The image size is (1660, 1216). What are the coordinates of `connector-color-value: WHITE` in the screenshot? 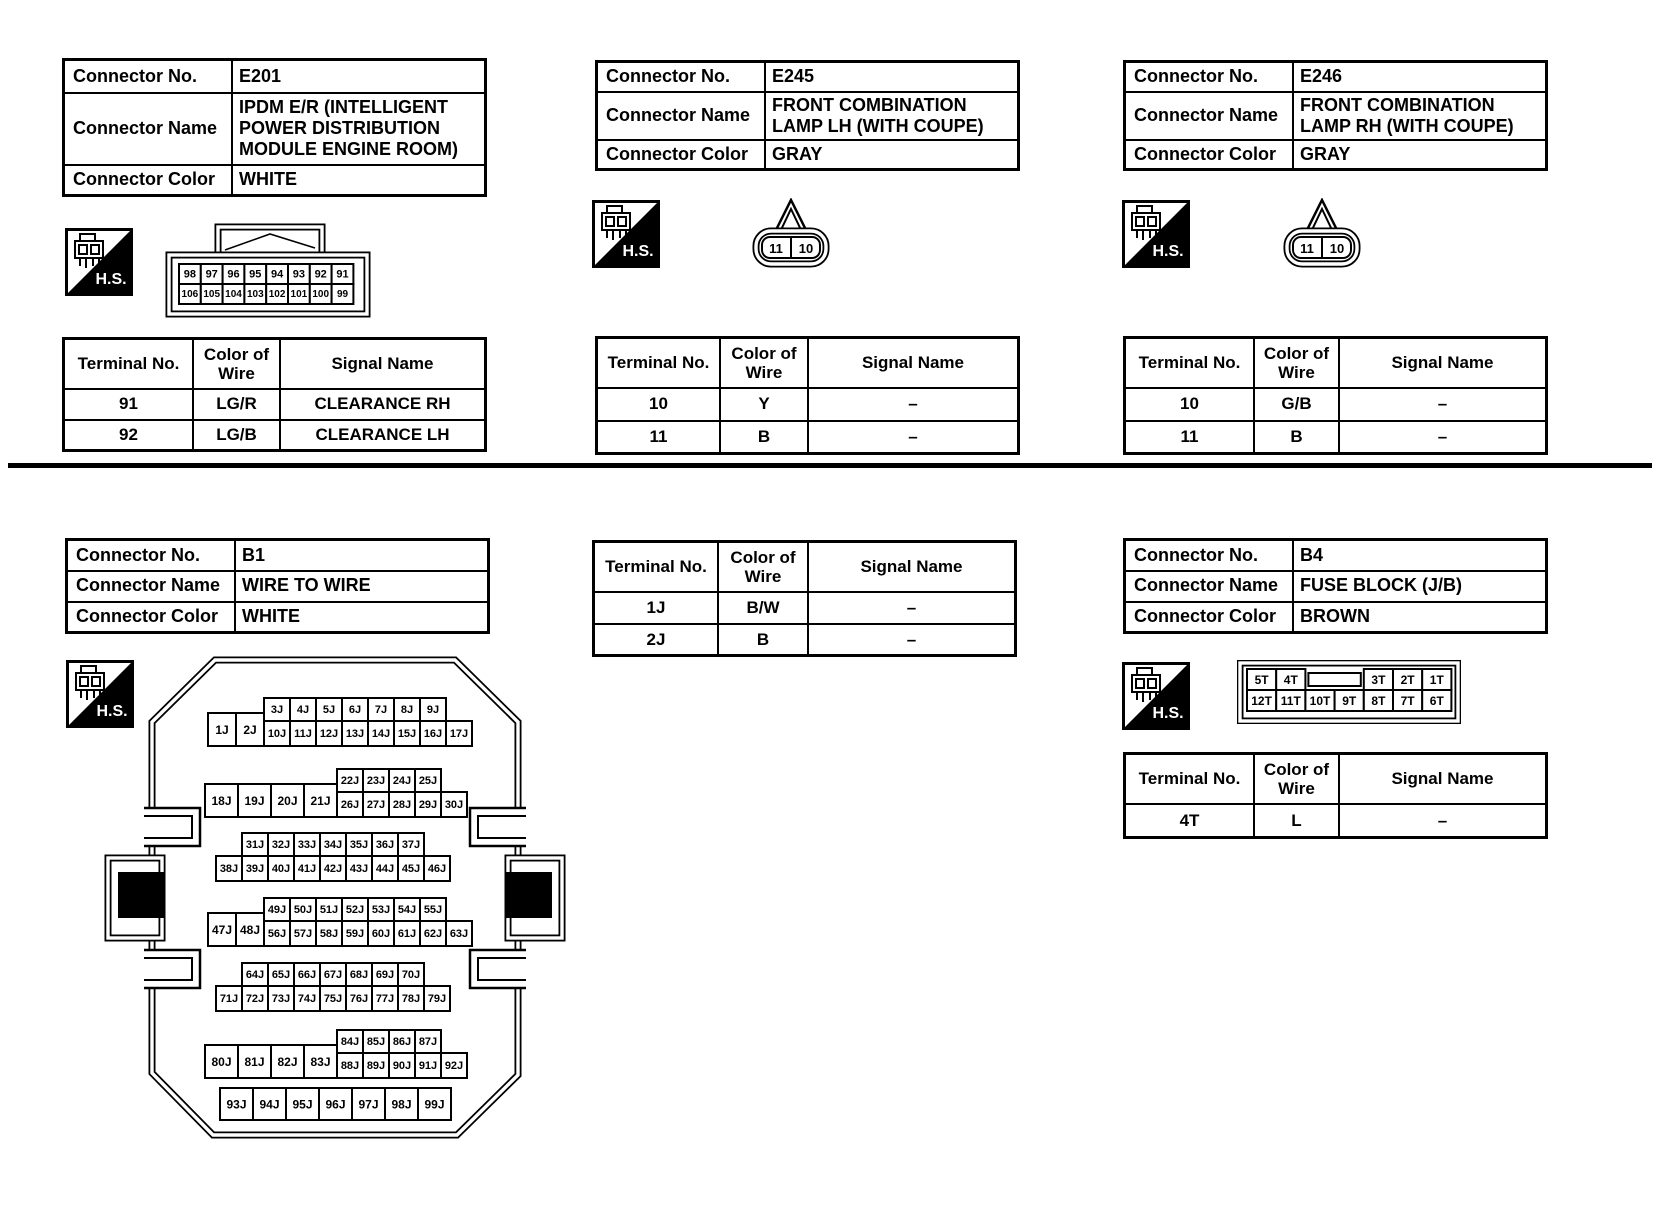 It's located at (359, 180).